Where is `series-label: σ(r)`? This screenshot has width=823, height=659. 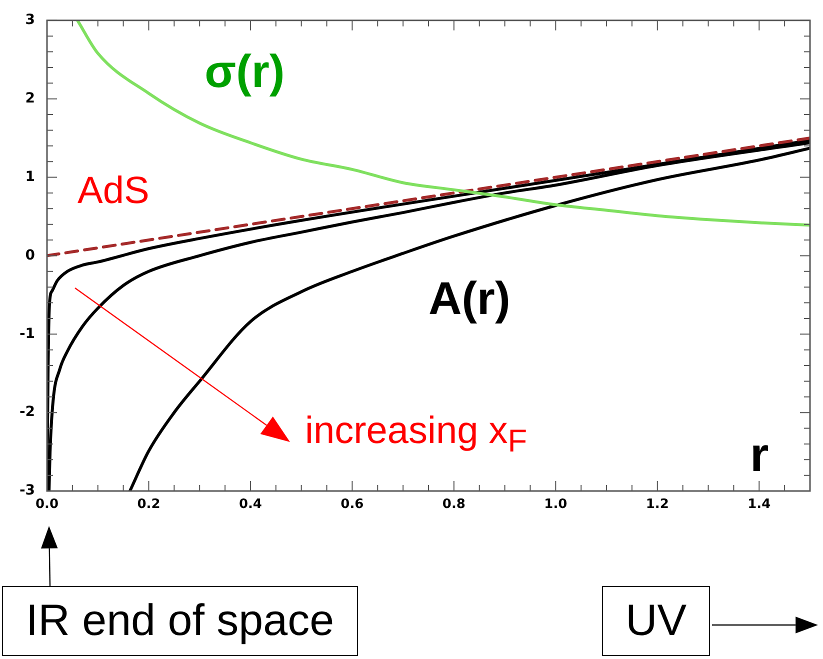
series-label: σ(r) is located at coordinates (244, 70).